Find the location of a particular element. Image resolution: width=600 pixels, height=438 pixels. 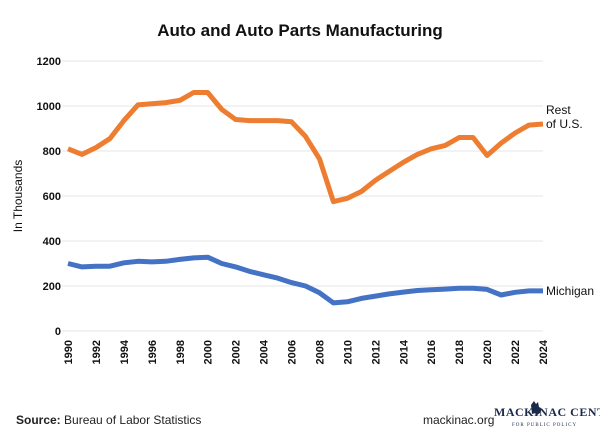

y-tick-label: 1200 is located at coordinates (49, 62).